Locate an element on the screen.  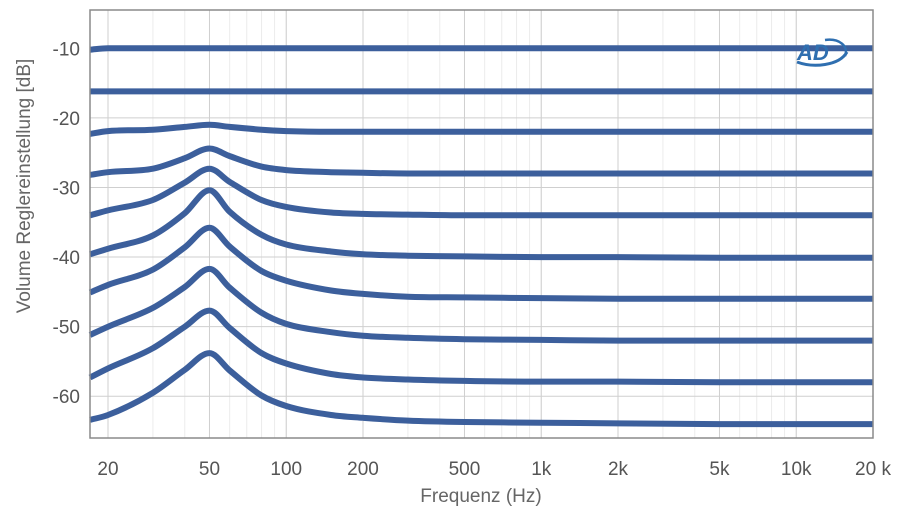
logo-arc is located at coordinates (836, 47).